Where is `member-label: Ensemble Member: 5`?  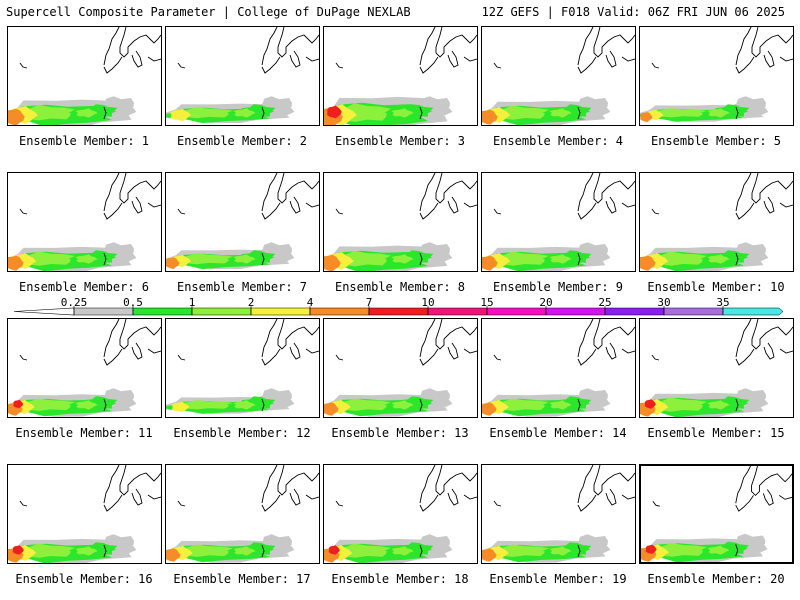
member-label: Ensemble Member: 5 is located at coordinates (716, 141).